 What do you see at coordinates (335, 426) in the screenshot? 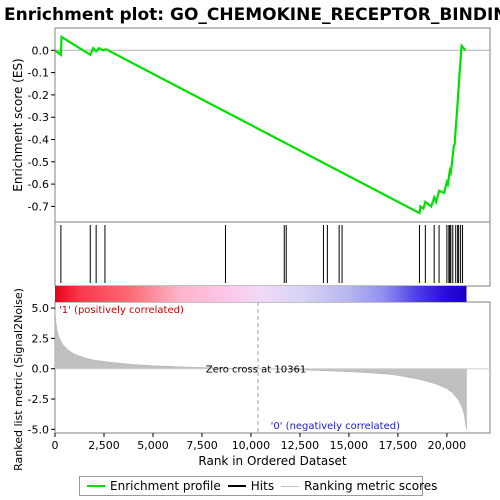
I see `negative-label: '0' (negatively correlated)` at bounding box center [335, 426].